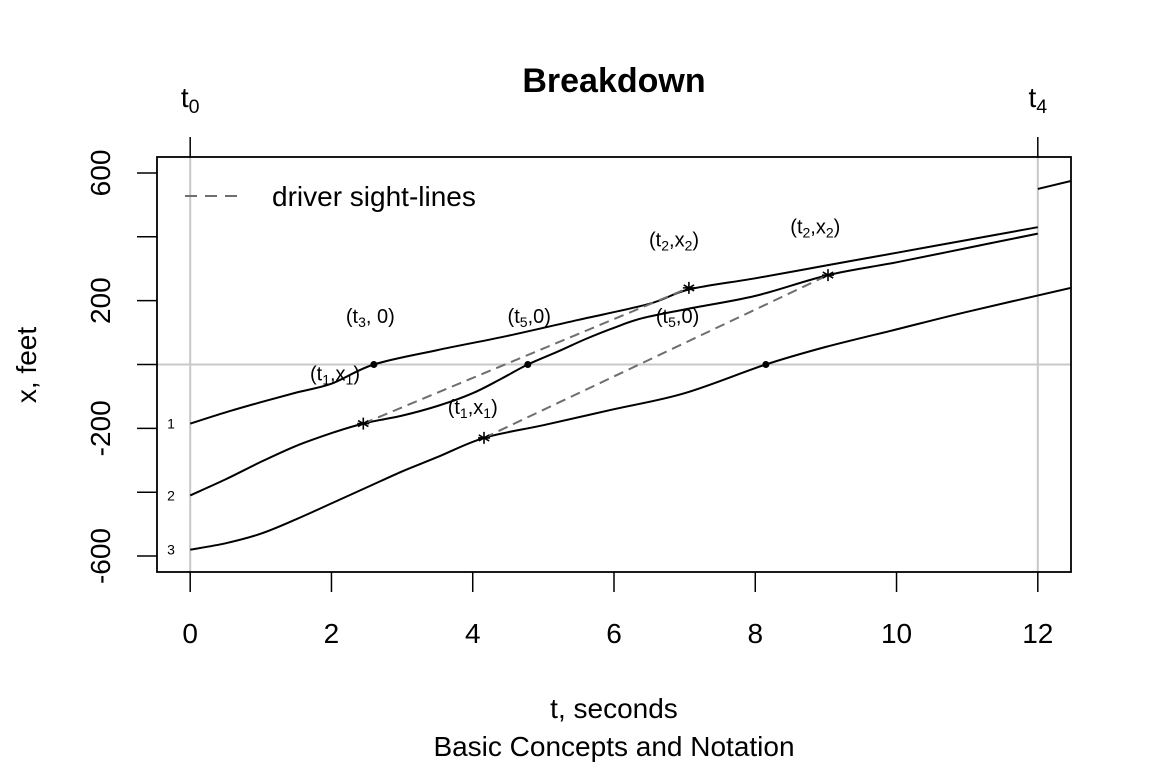 The height and width of the screenshot is (768, 1152). I want to click on x-axis-label: t, seconds, so click(614, 708).